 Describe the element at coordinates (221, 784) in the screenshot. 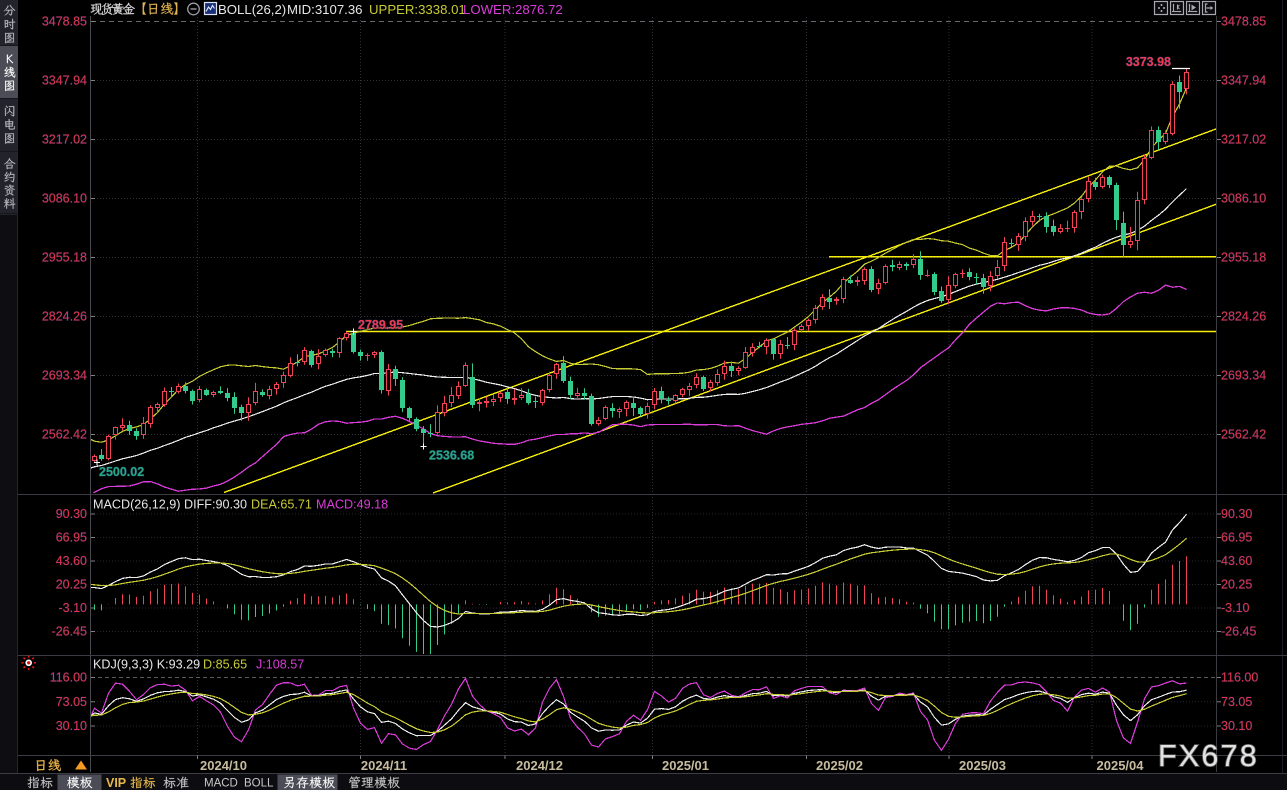

I see `svg-text: MACD` at that location.